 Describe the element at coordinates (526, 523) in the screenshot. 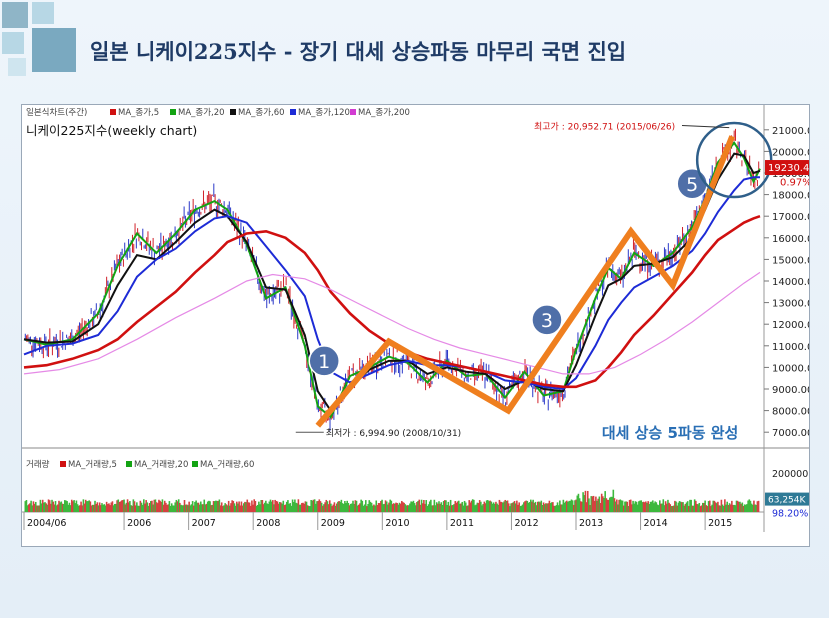

I see `x-tick-label: 2012` at that location.